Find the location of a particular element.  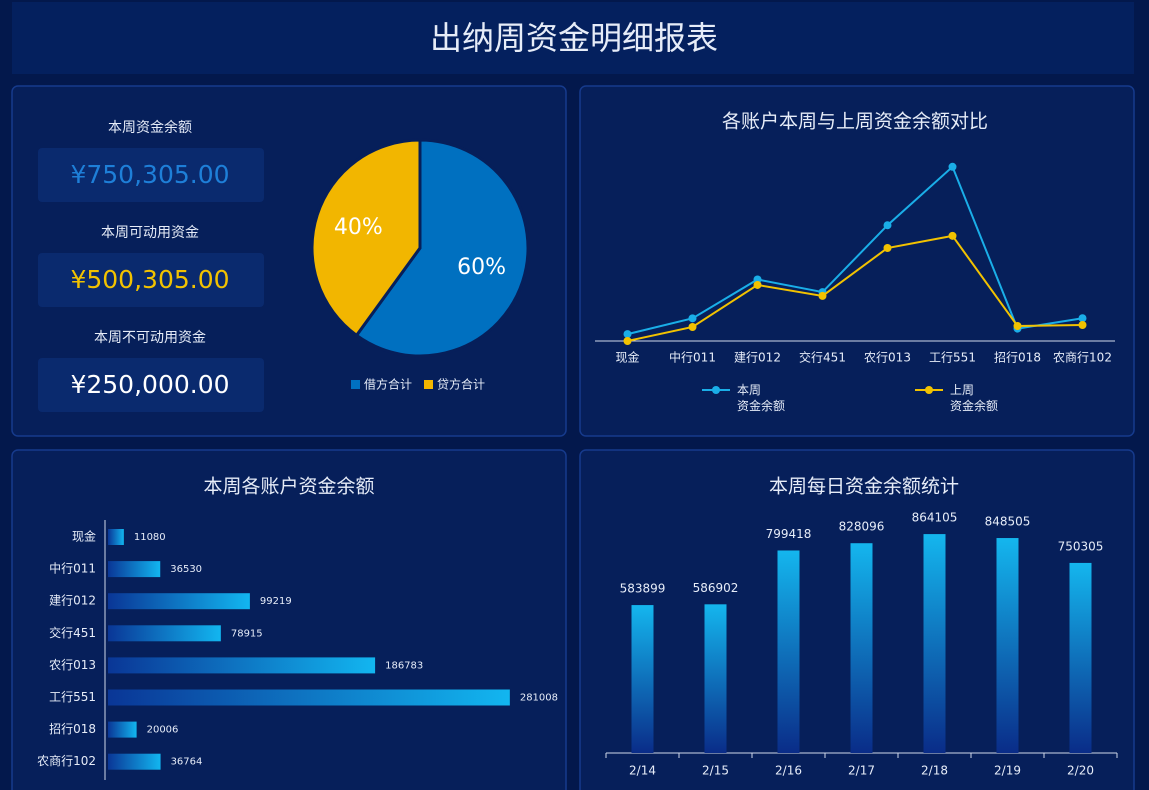

y-tick-label: 建行012 is located at coordinates (72, 601).